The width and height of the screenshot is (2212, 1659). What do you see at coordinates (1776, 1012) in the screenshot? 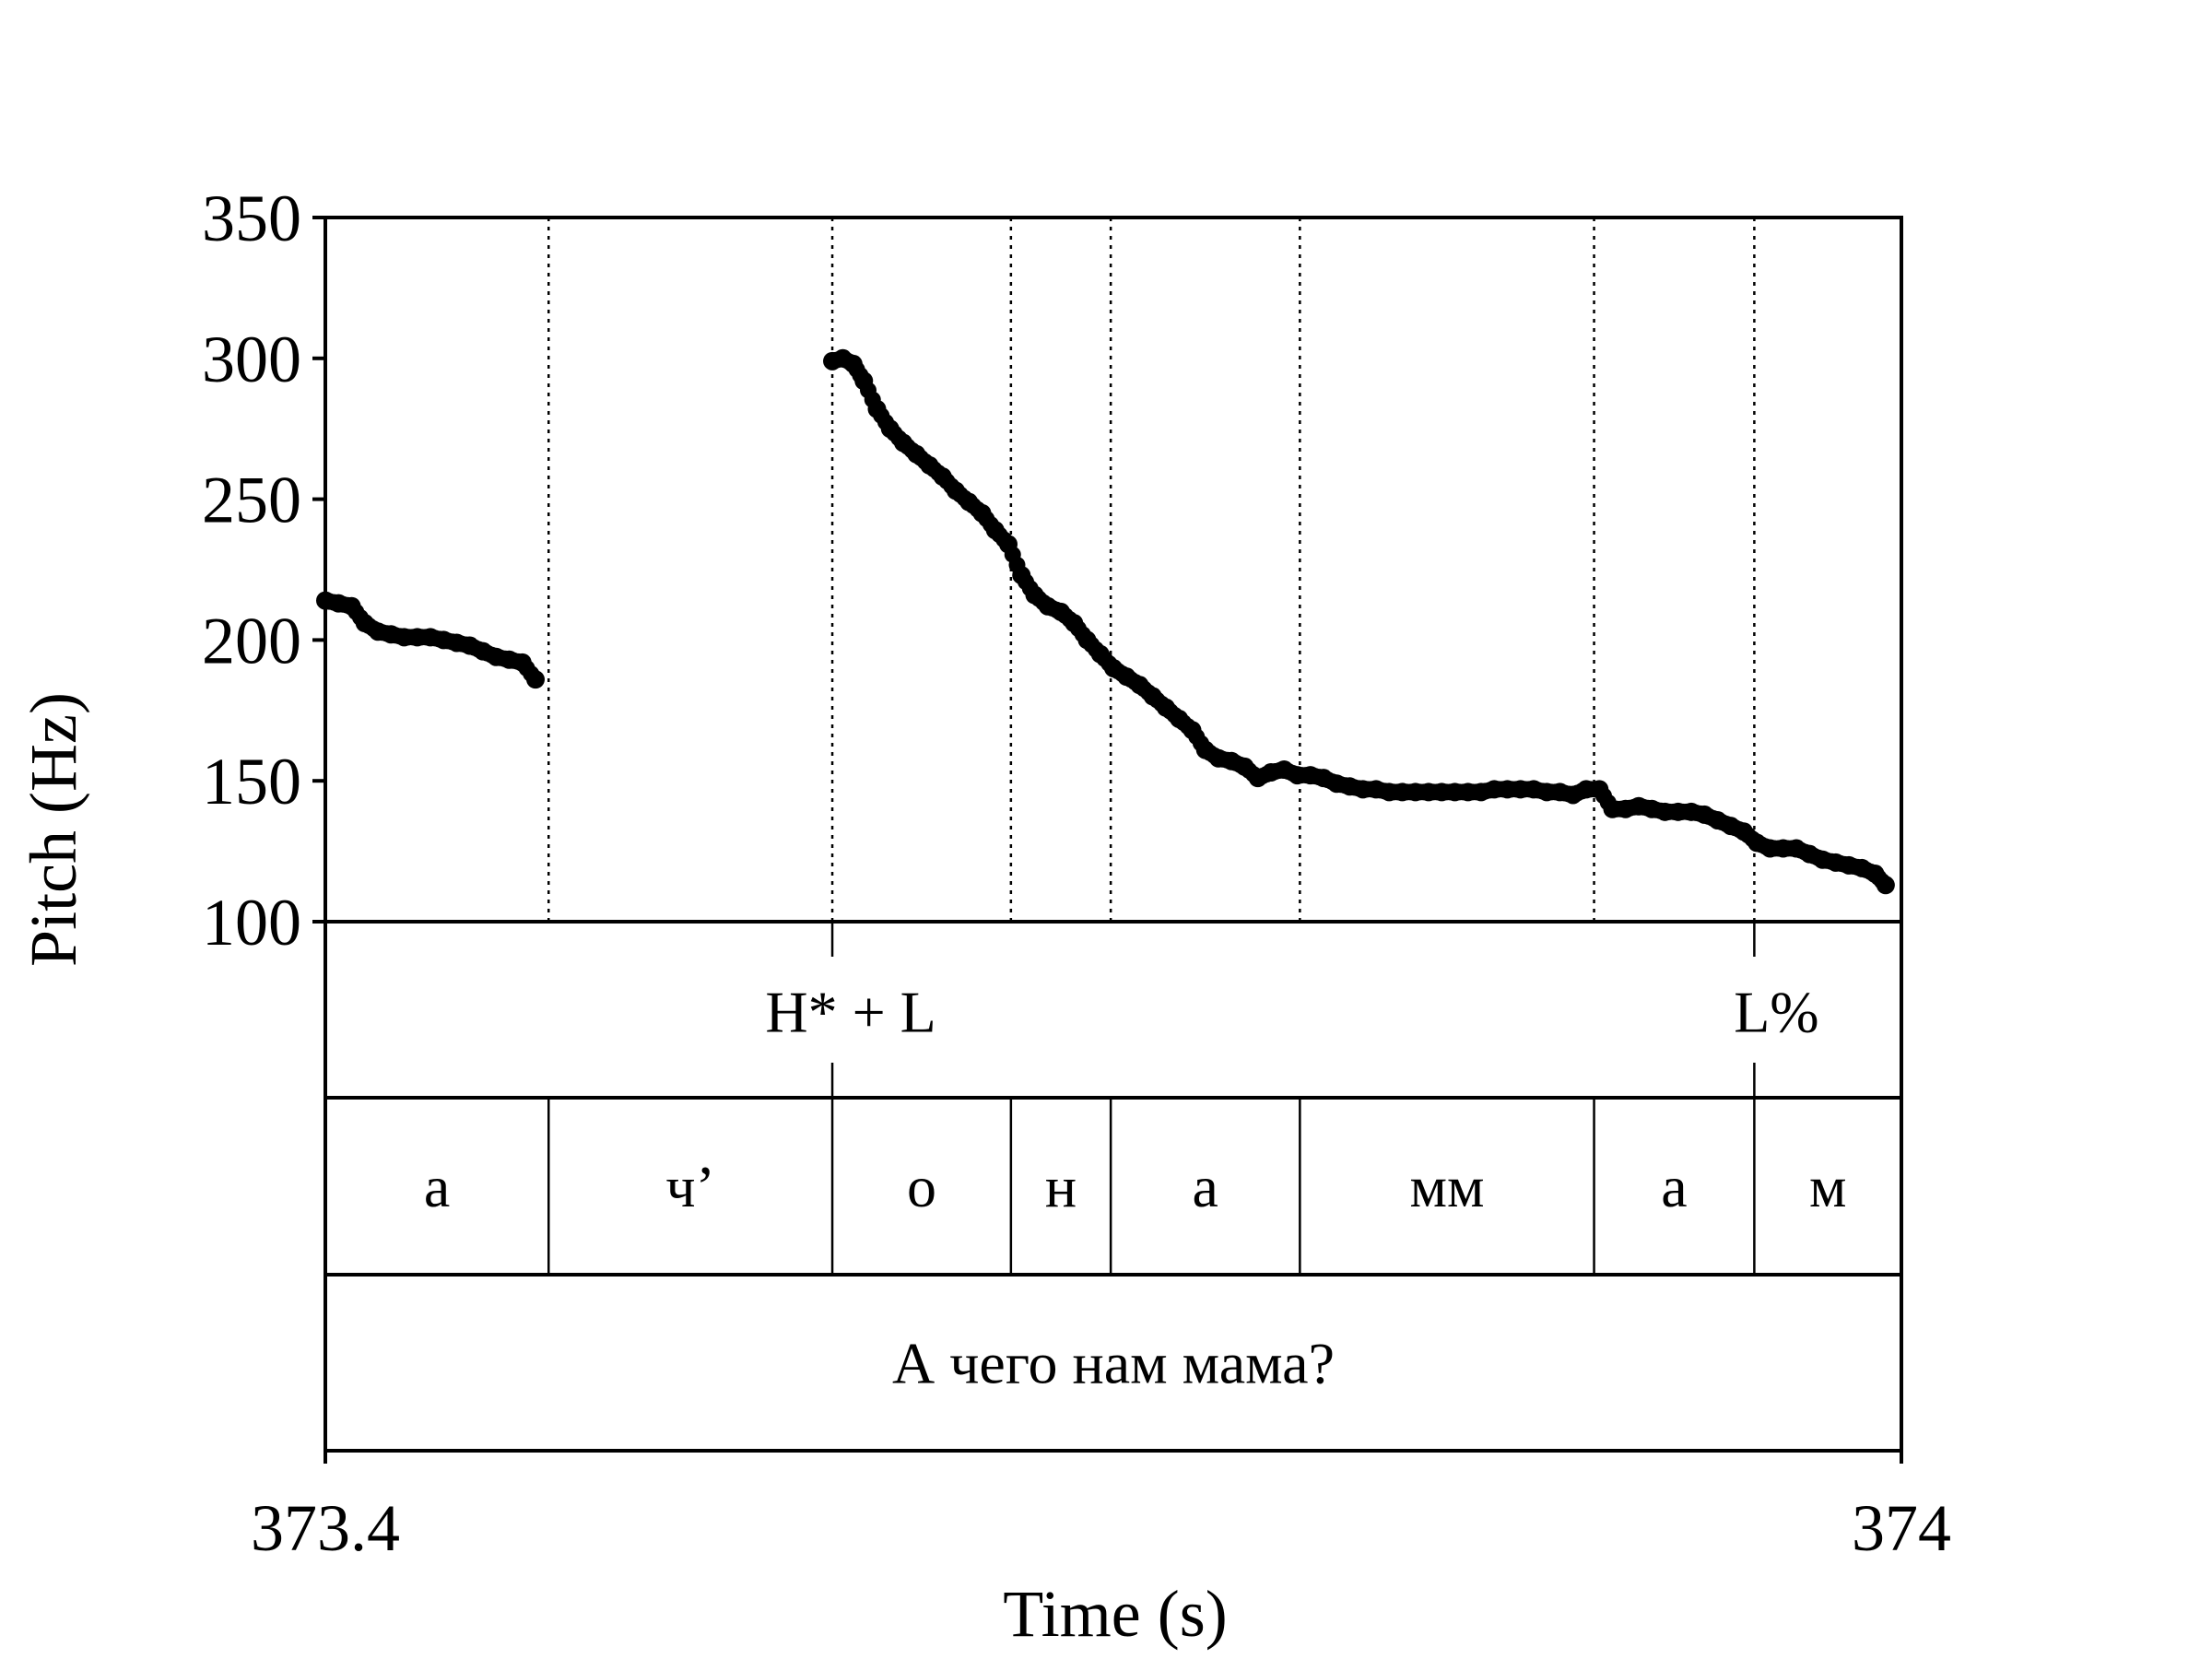
I see `tone-label: L%` at bounding box center [1776, 1012].